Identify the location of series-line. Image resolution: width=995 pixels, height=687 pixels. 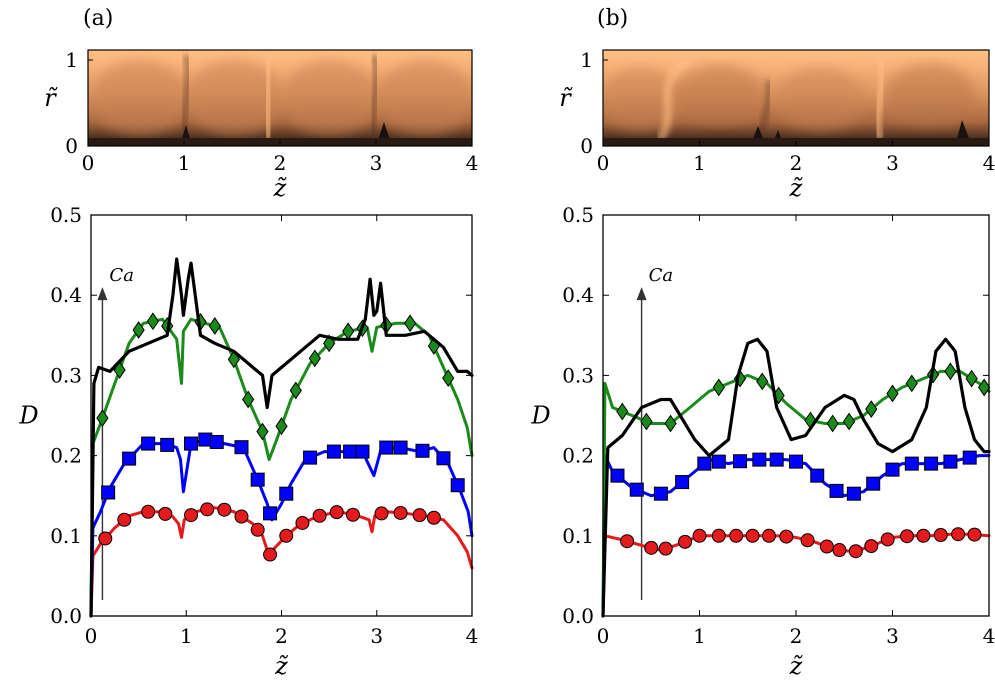
(281, 562).